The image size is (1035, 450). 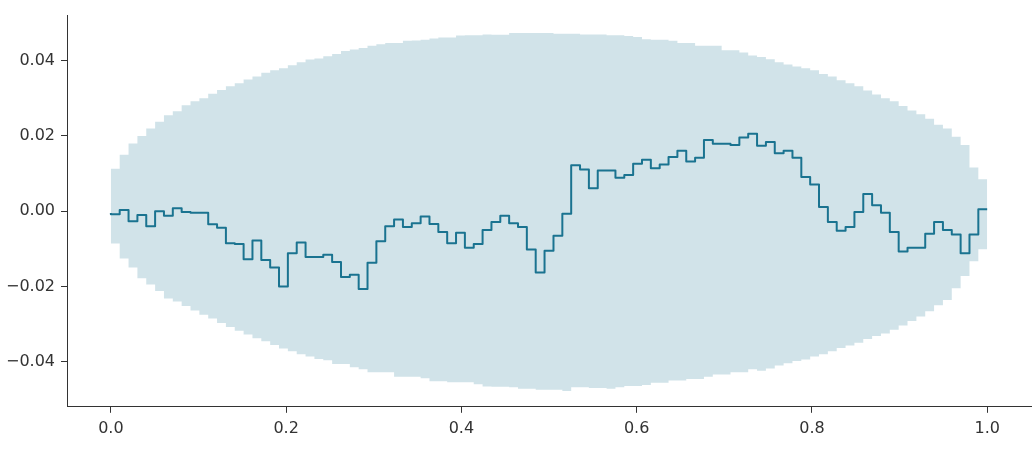 I want to click on x-tick-label: 1.0, so click(x=987, y=427).